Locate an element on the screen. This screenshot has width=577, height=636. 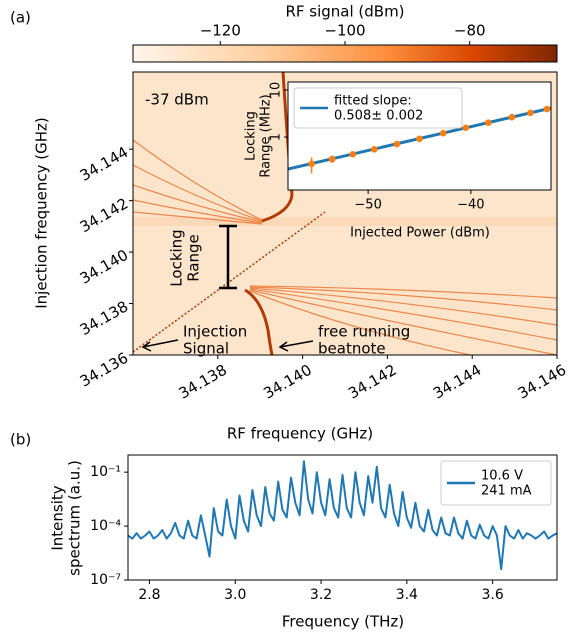
x-tick-label: 3.0 is located at coordinates (235, 595).